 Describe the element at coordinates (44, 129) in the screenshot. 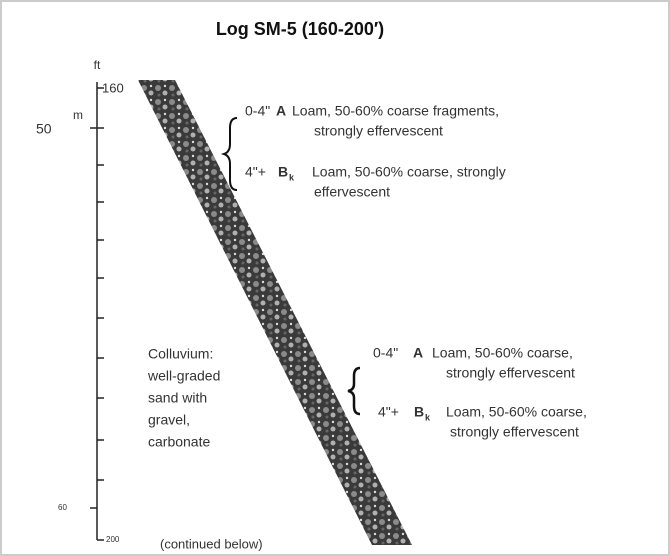

I see `m-top: 50` at that location.